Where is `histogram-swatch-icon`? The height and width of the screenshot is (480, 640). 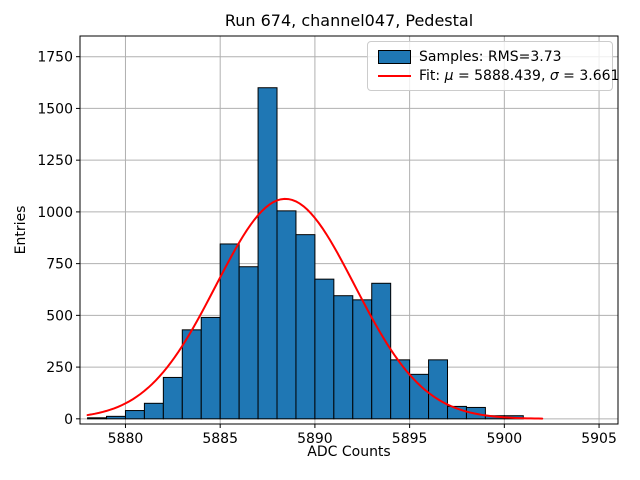 histogram-swatch-icon is located at coordinates (394, 56).